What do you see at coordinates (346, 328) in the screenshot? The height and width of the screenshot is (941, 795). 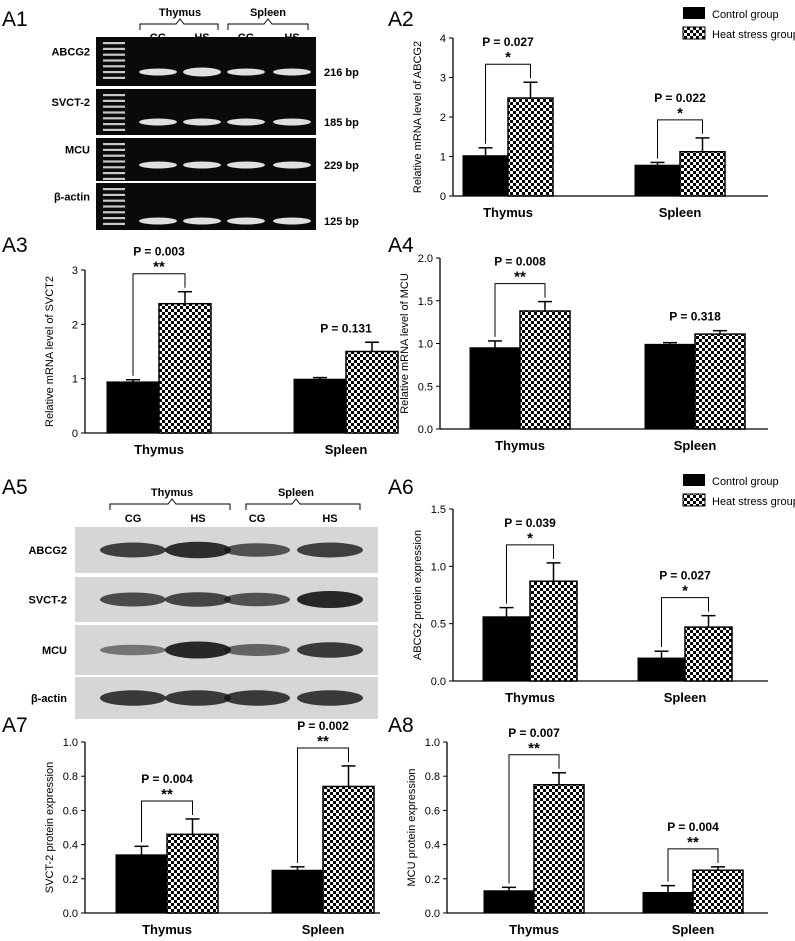 I see `p-value: P = 0.131` at bounding box center [346, 328].